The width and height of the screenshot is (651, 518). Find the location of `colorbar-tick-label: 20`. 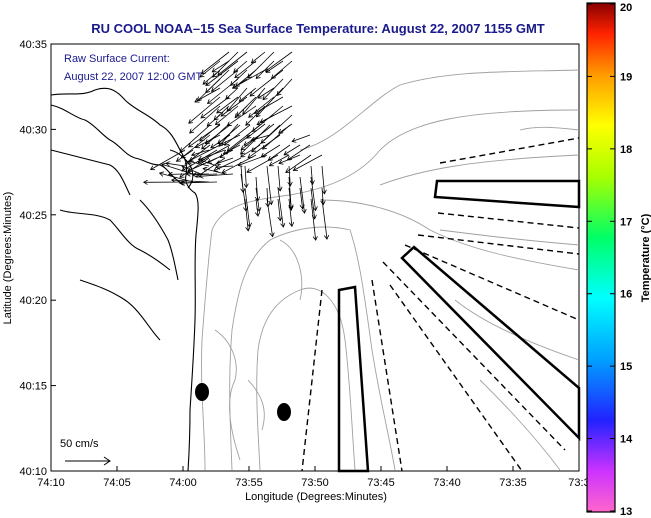

colorbar-tick-label: 20 is located at coordinates (626, 8).